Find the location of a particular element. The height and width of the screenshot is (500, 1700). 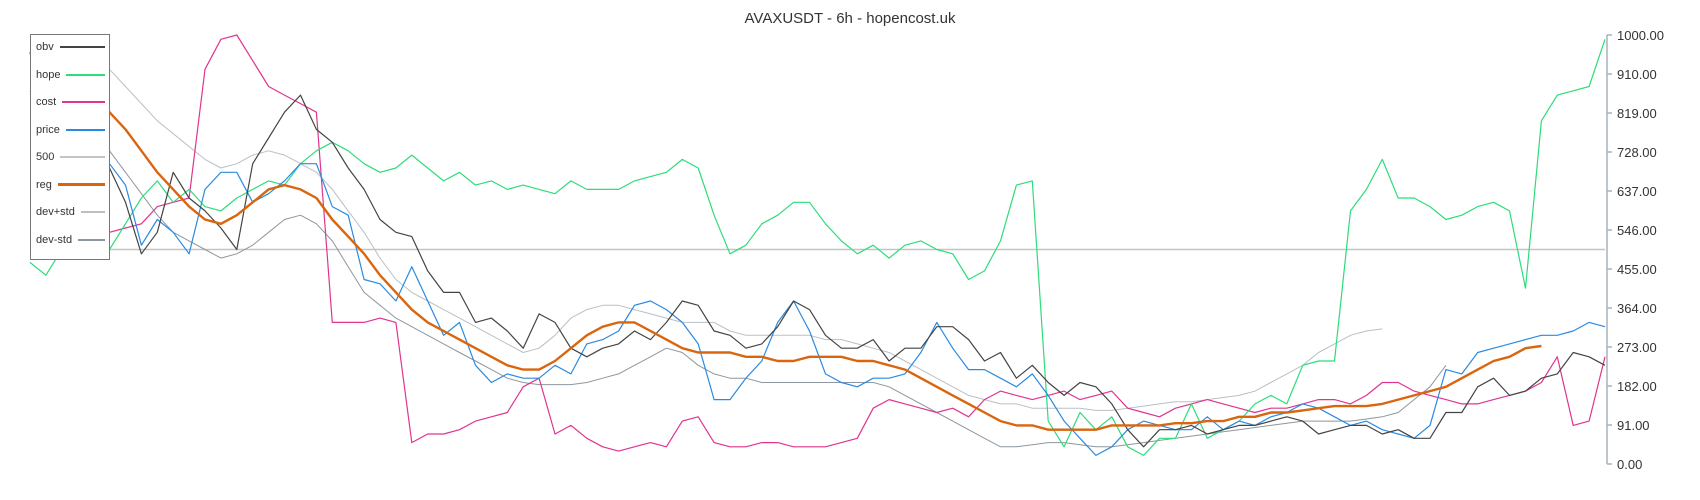

legend-item-hope: hope is located at coordinates (70, 75).